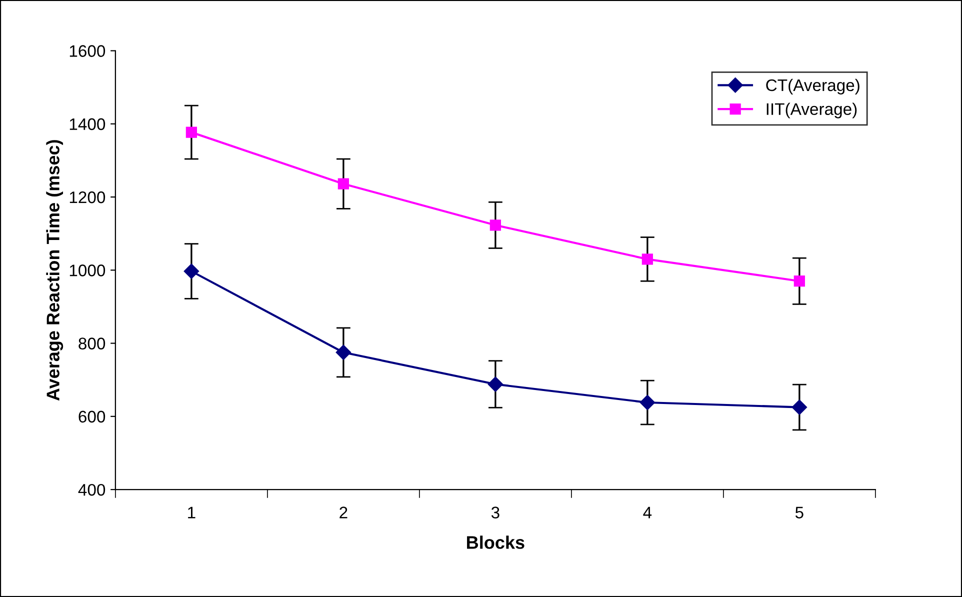  Describe the element at coordinates (813, 86) in the screenshot. I see `legend-label: CT(Average)` at that location.